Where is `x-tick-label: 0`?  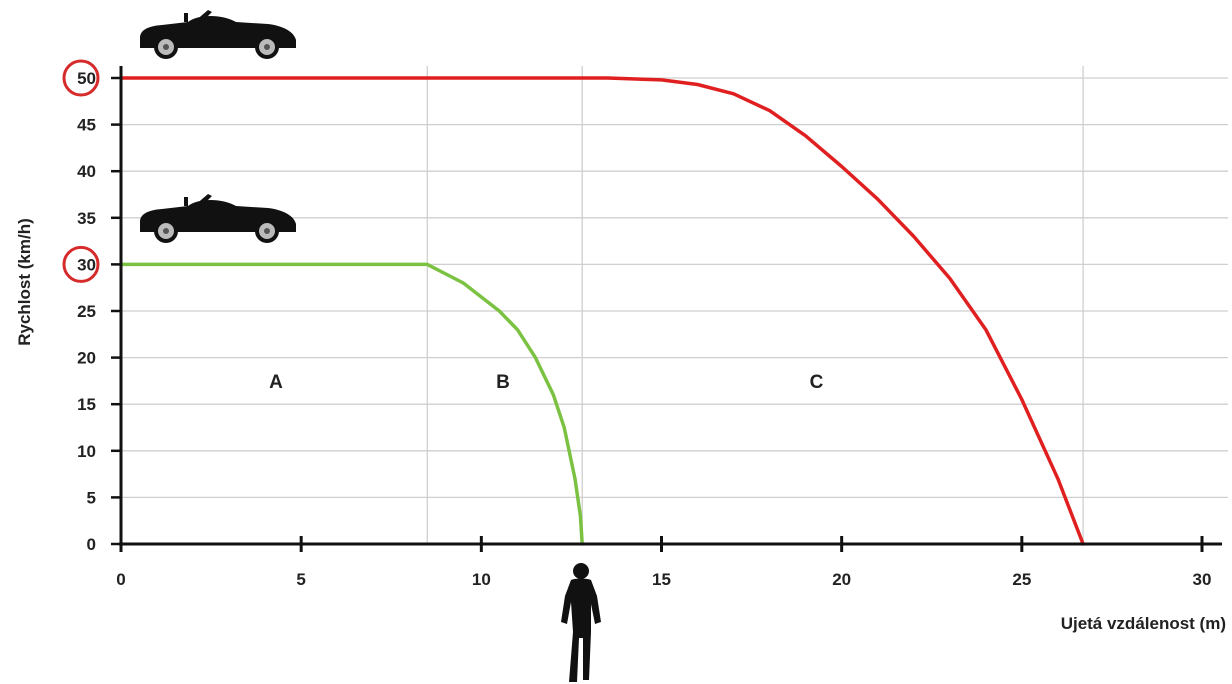
x-tick-label: 0 is located at coordinates (120, 579).